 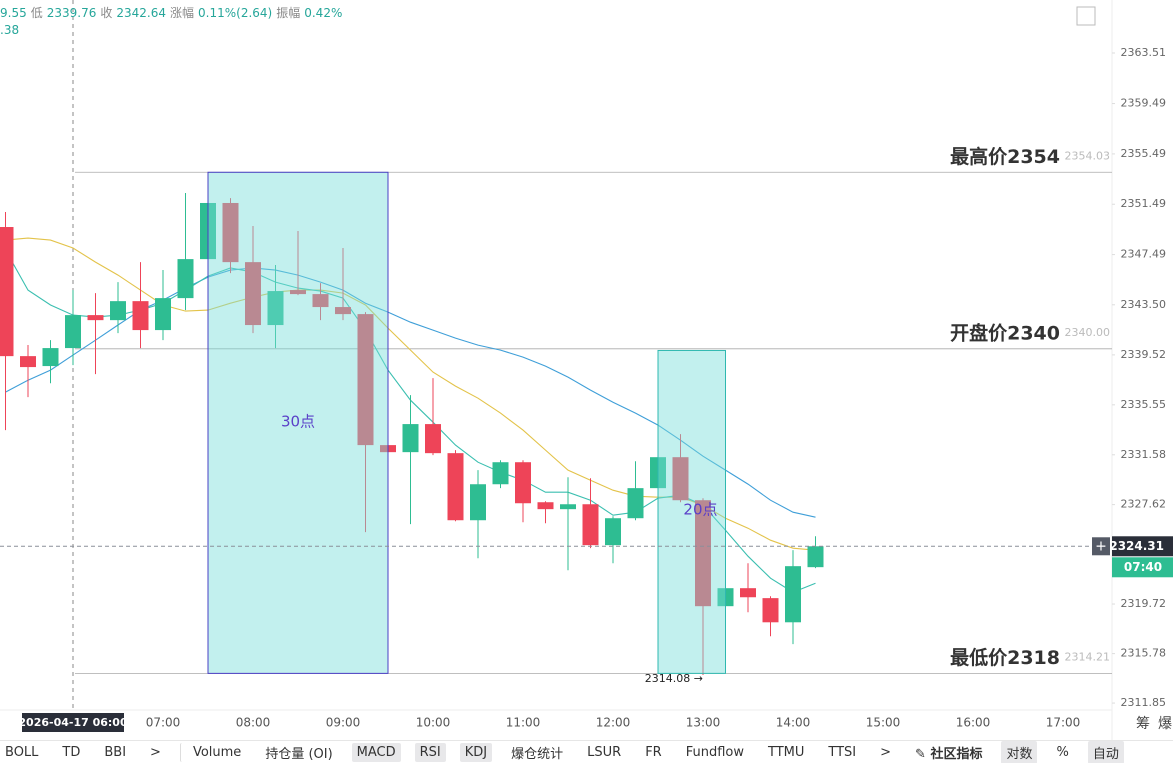 I want to click on toolbar-button: MACD, so click(x=376, y=752).